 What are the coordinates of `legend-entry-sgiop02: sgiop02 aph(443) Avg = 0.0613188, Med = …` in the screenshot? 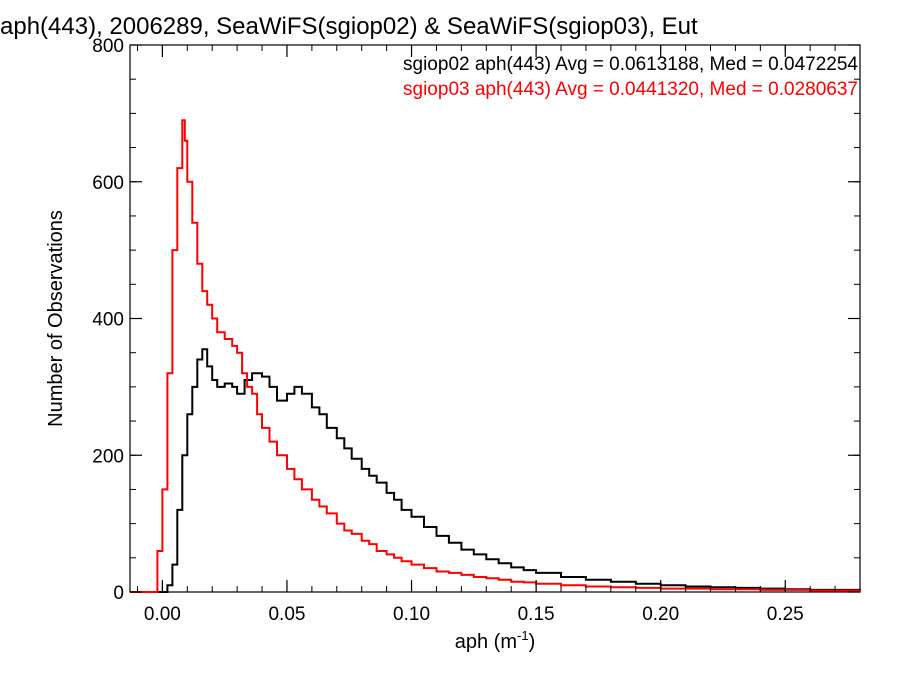 It's located at (630, 64).